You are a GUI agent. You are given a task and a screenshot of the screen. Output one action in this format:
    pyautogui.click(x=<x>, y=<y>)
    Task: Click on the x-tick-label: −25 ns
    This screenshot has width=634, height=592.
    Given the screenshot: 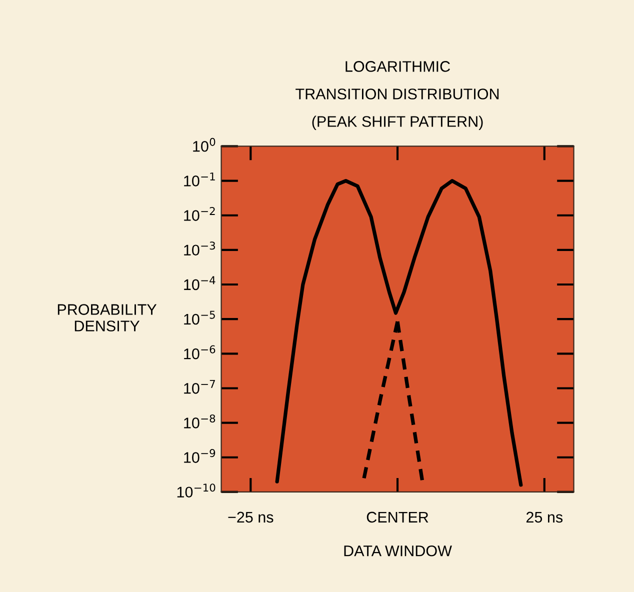 What is the action you would take?
    pyautogui.click(x=251, y=517)
    